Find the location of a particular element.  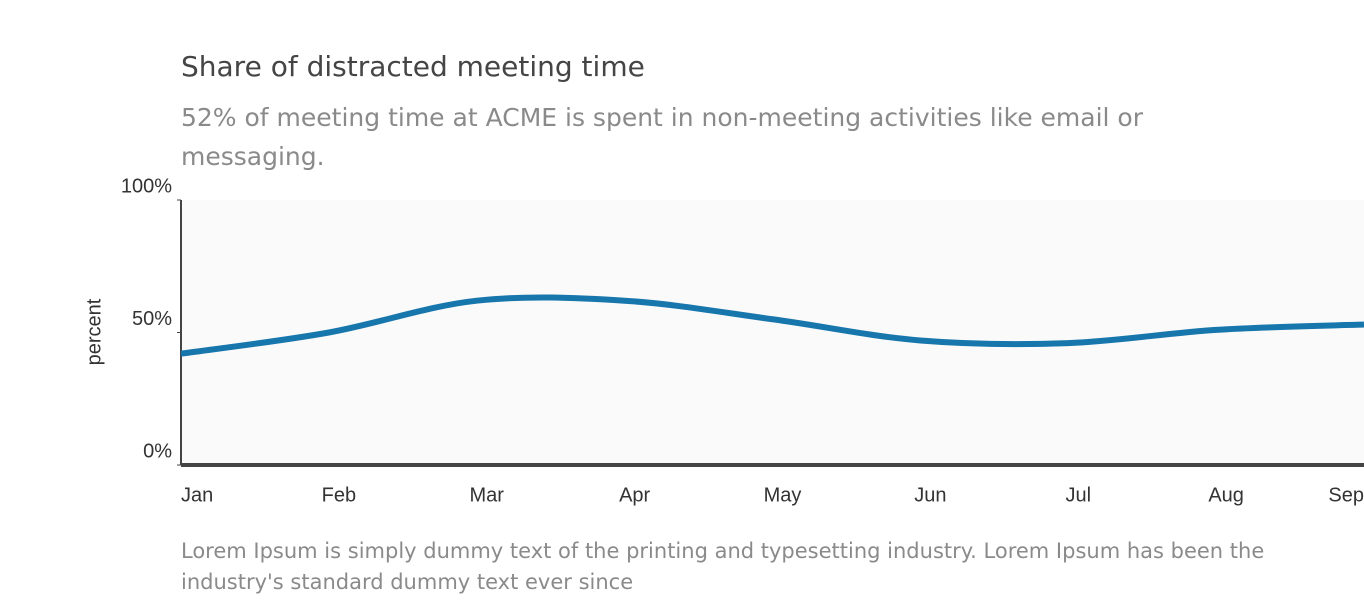

chart-title: Share of distracted meeting time is located at coordinates (413, 66).